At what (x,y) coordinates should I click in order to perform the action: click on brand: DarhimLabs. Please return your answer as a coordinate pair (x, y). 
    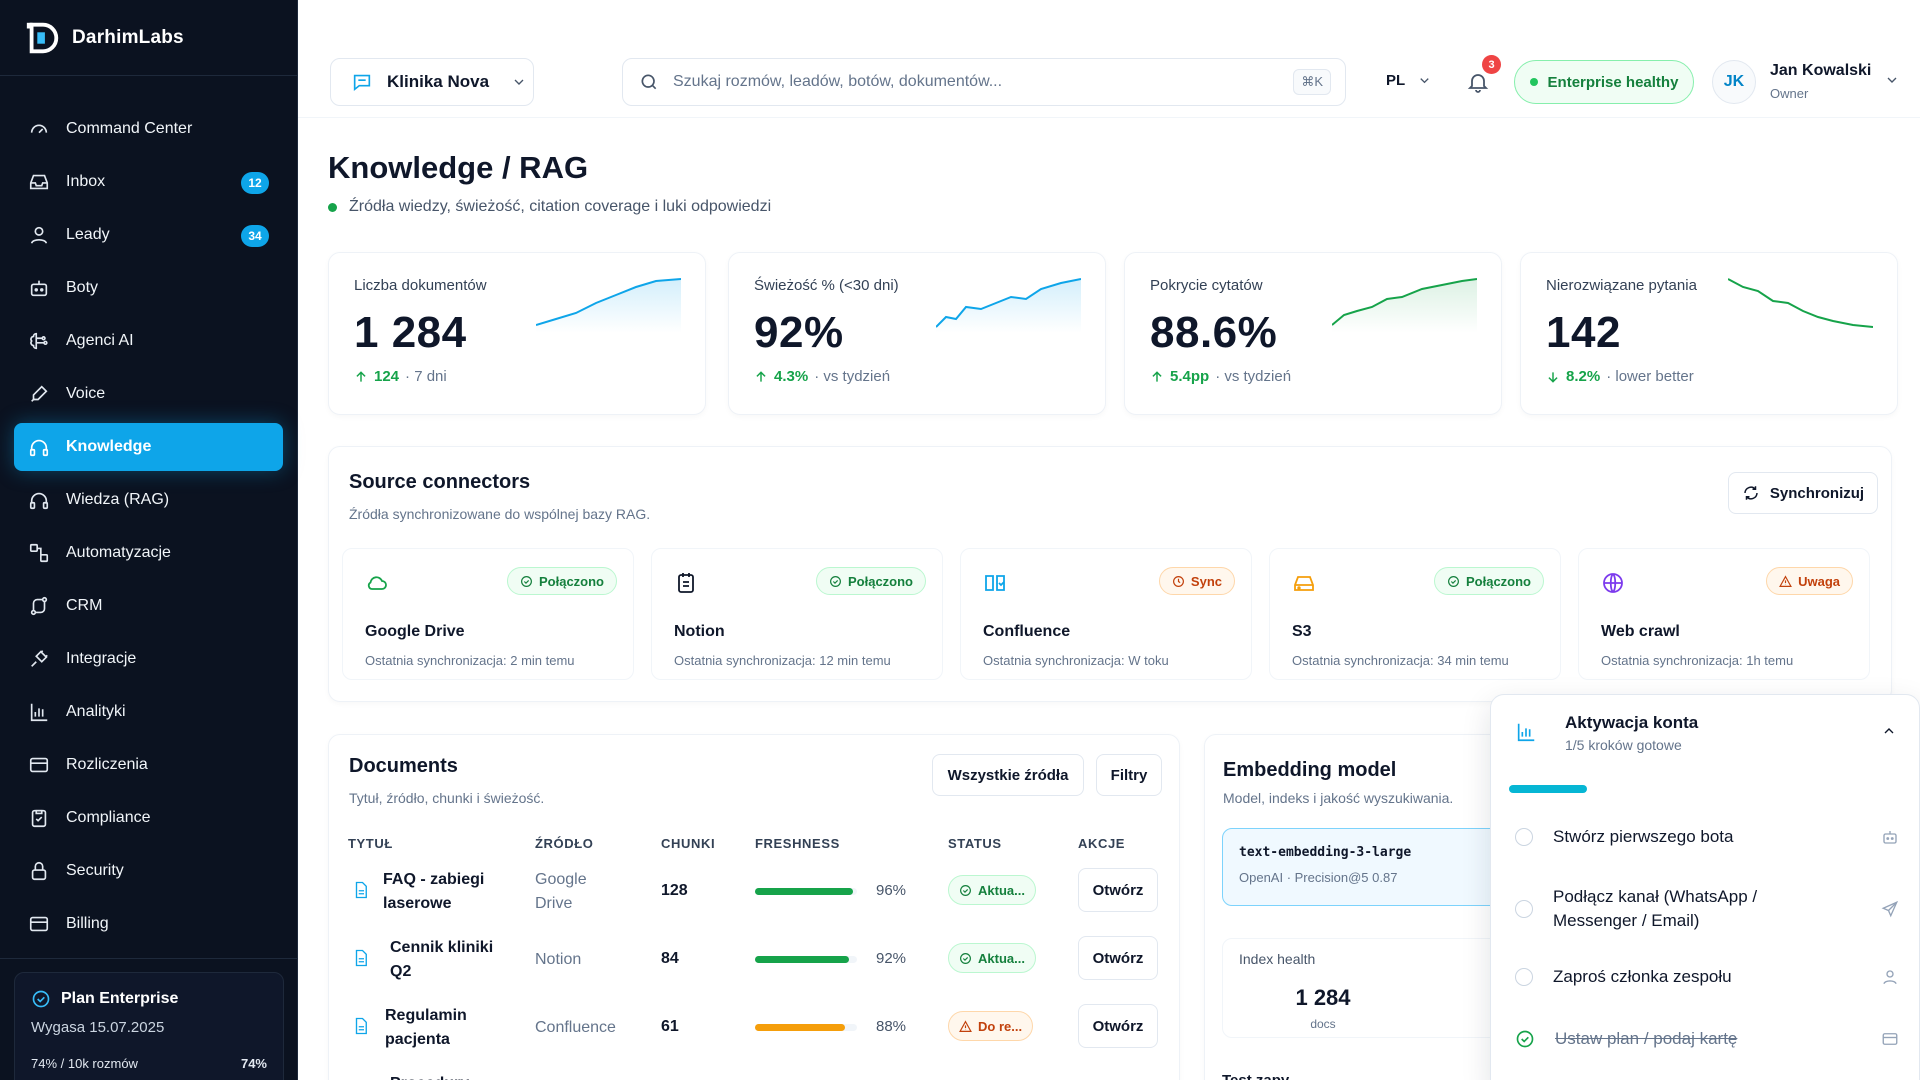
    Looking at the image, I should click on (148, 38).